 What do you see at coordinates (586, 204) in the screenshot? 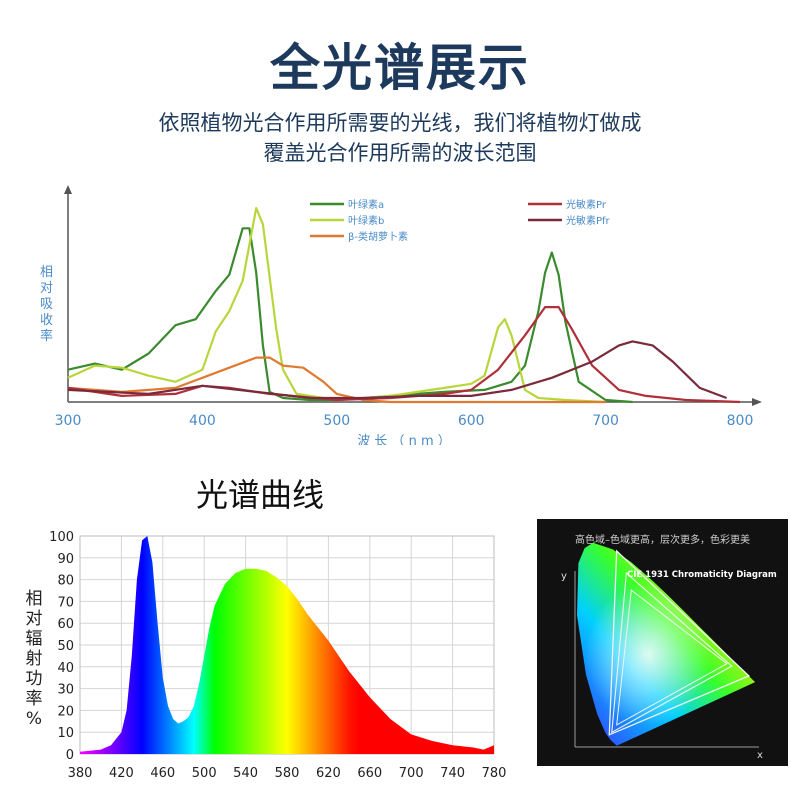
I see `legend-label: 光敏素Pr` at bounding box center [586, 204].